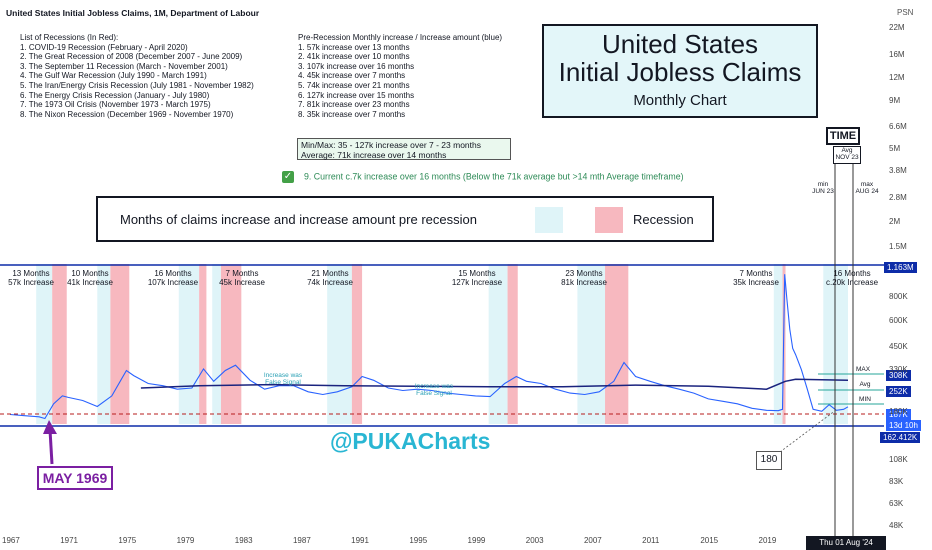 The image size is (932, 550). What do you see at coordinates (534, 540) in the screenshot?
I see `x-tick-label: 2003` at bounding box center [534, 540].